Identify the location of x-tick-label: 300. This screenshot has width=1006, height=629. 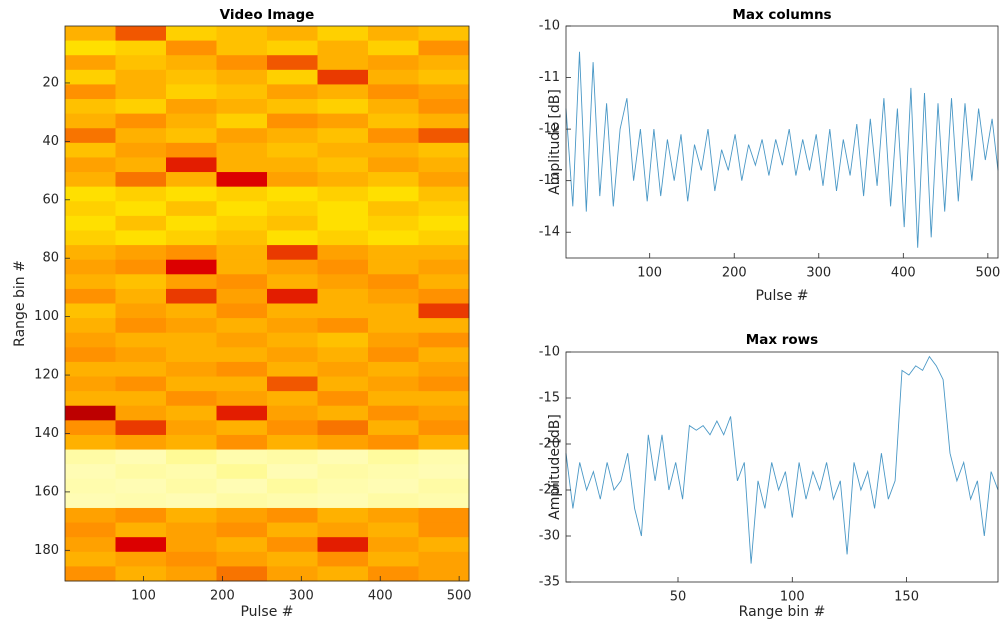
(818, 273).